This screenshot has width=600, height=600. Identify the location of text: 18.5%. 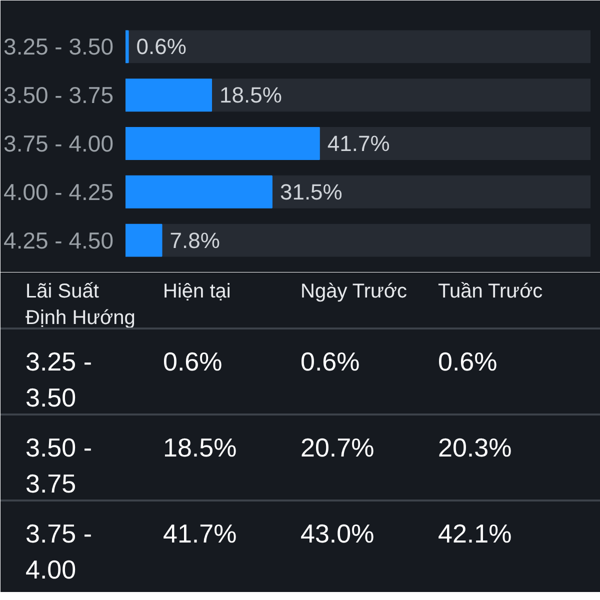
(200, 447).